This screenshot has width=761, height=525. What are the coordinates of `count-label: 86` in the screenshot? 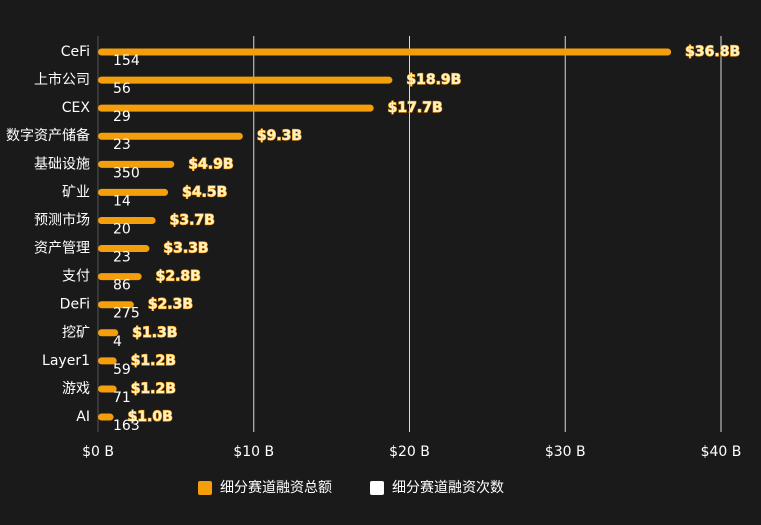 It's located at (122, 286).